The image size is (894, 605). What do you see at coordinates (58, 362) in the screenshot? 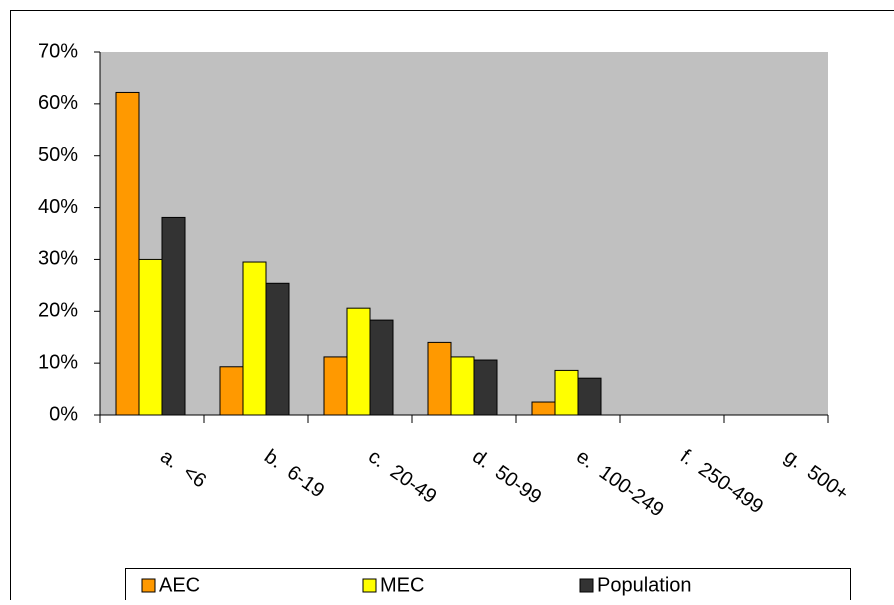
I see `y-tick-label: 10%` at bounding box center [58, 362].